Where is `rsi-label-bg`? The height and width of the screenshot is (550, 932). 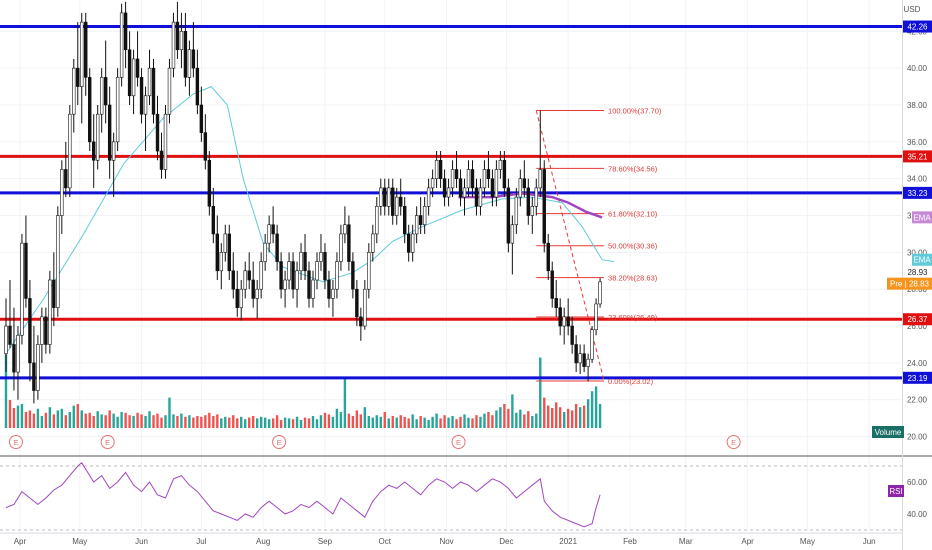
rsi-label-bg is located at coordinates (896, 491).